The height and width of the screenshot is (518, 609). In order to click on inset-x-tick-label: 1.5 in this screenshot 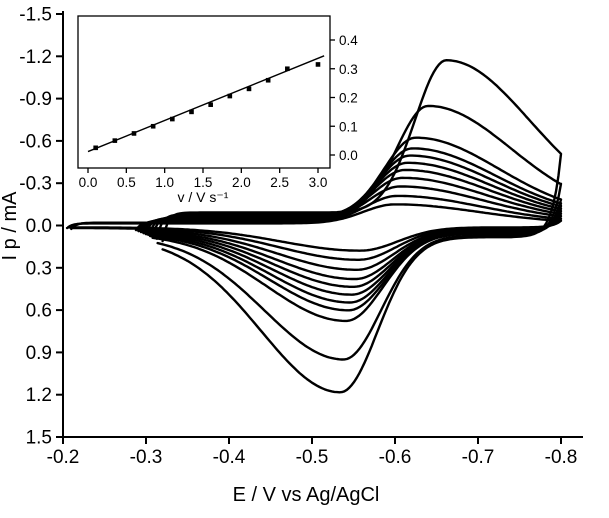, I will do `click(203, 182)`.